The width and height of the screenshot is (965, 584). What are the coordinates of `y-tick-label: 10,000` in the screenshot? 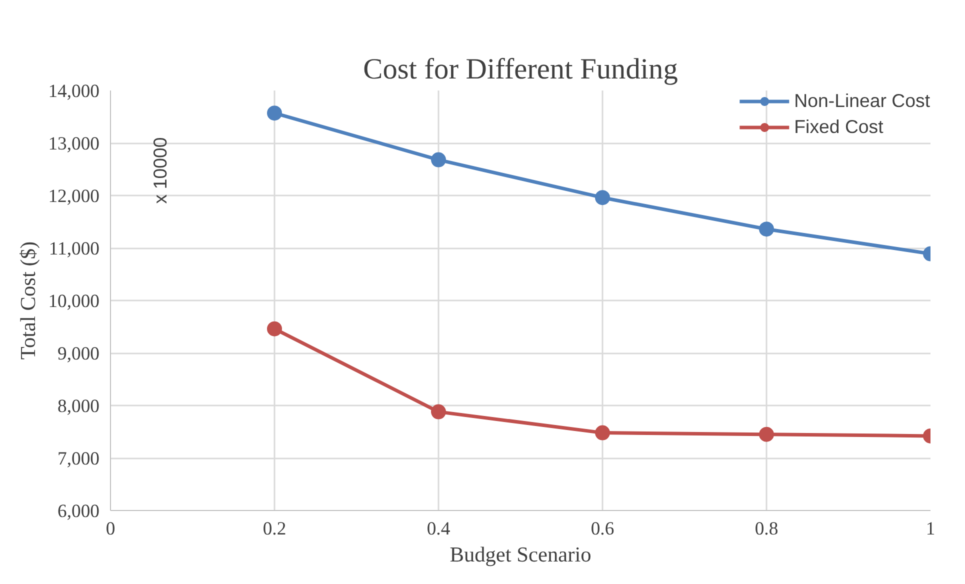 It's located at (74, 301).